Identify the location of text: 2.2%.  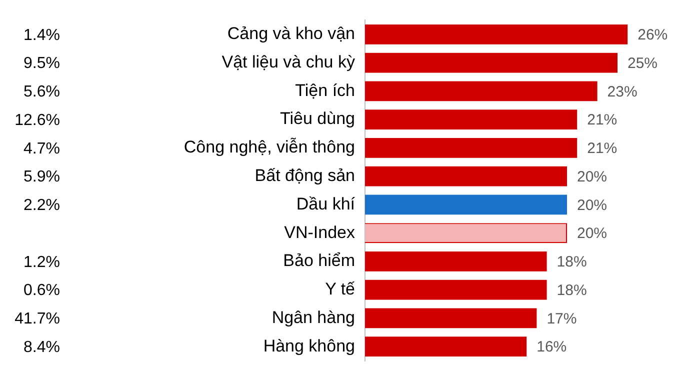
(42, 205).